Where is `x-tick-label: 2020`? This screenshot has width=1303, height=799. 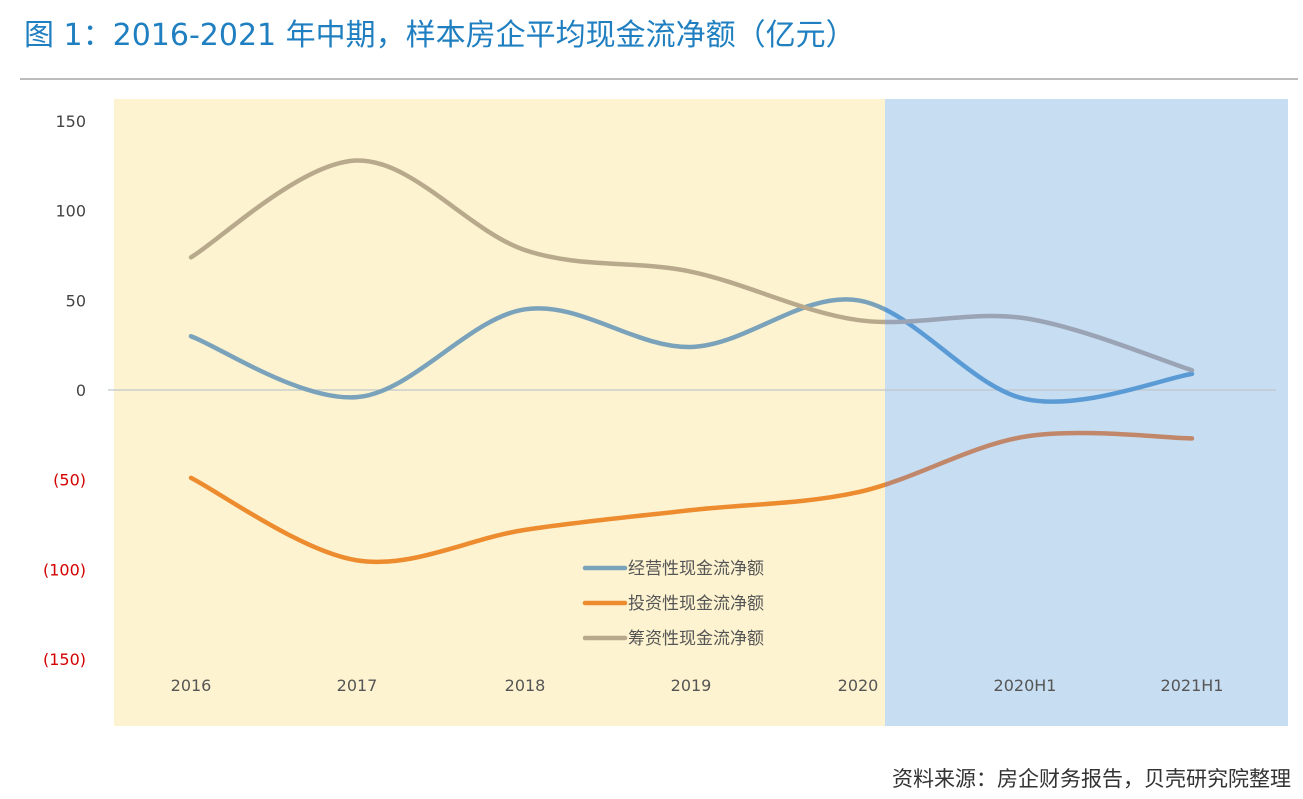
x-tick-label: 2020 is located at coordinates (858, 685).